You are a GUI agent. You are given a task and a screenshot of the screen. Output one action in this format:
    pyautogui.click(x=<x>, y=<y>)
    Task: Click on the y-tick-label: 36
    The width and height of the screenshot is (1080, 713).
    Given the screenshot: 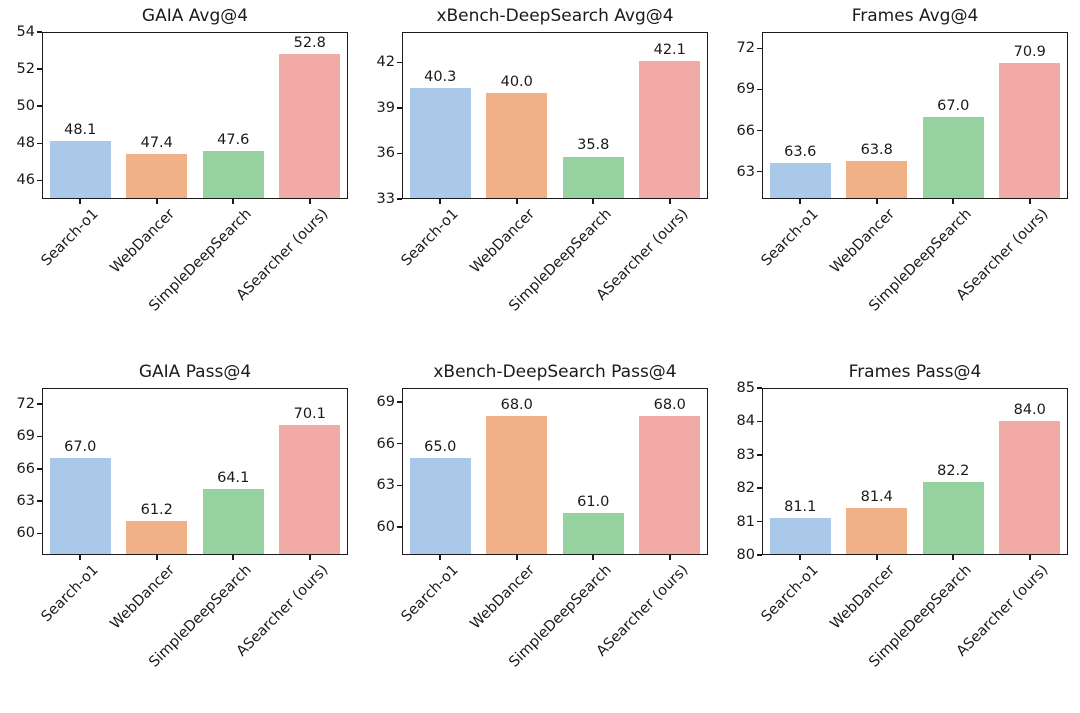 What is the action you would take?
    pyautogui.click(x=385, y=153)
    